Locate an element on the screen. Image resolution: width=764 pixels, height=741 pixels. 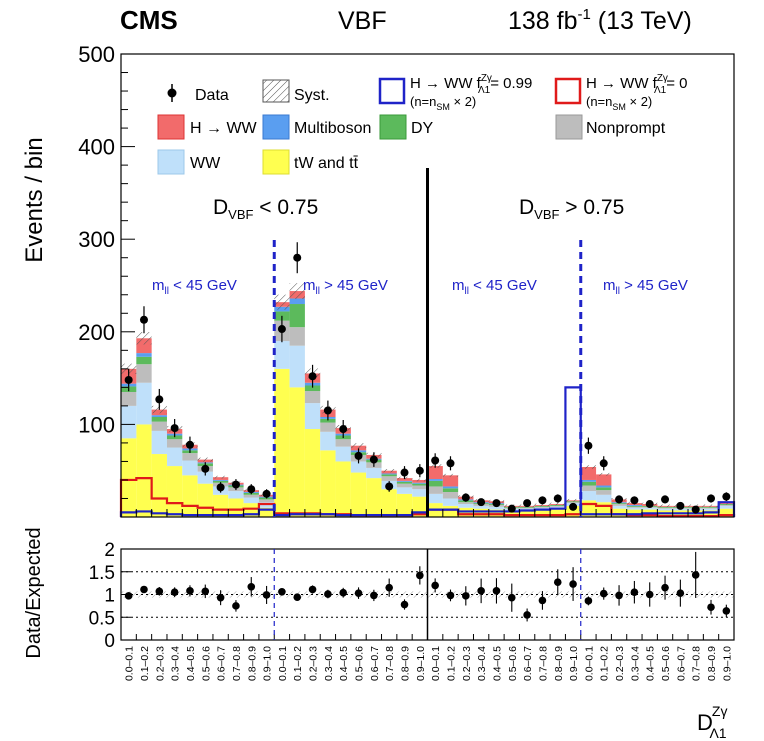
xtick-label-11: 0.1–0.2 is located at coordinates (298, 663).